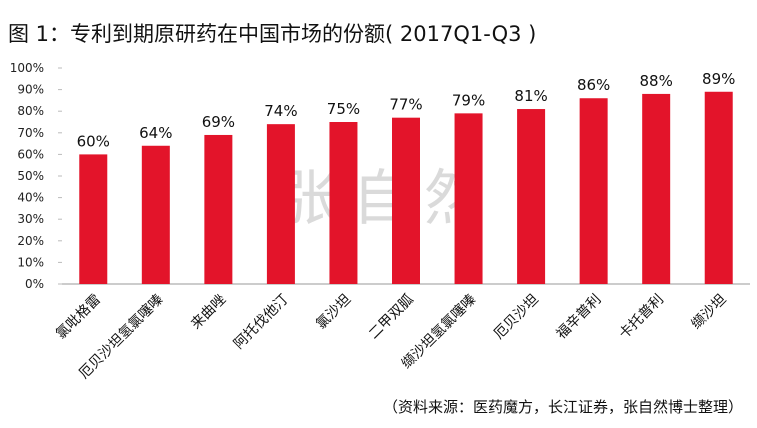 This screenshot has height=428, width=757. What do you see at coordinates (272, 34) in the screenshot?
I see `chart-title: 图 1：专利到期原研药在中国市场的份额( 2017Q1-Q3 )` at bounding box center [272, 34].